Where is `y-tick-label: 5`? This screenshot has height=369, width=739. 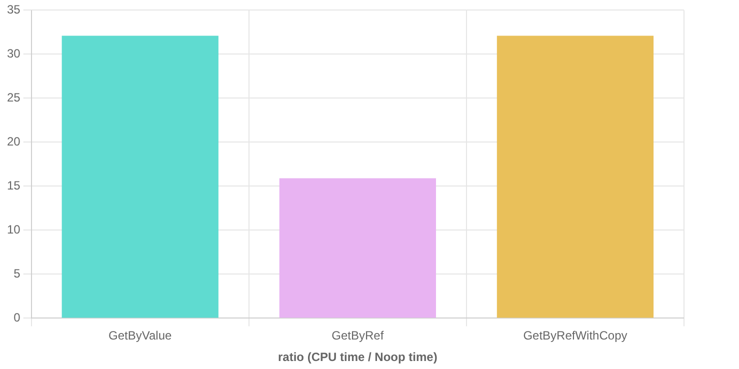
y-tick-label: 5 is located at coordinates (17, 273).